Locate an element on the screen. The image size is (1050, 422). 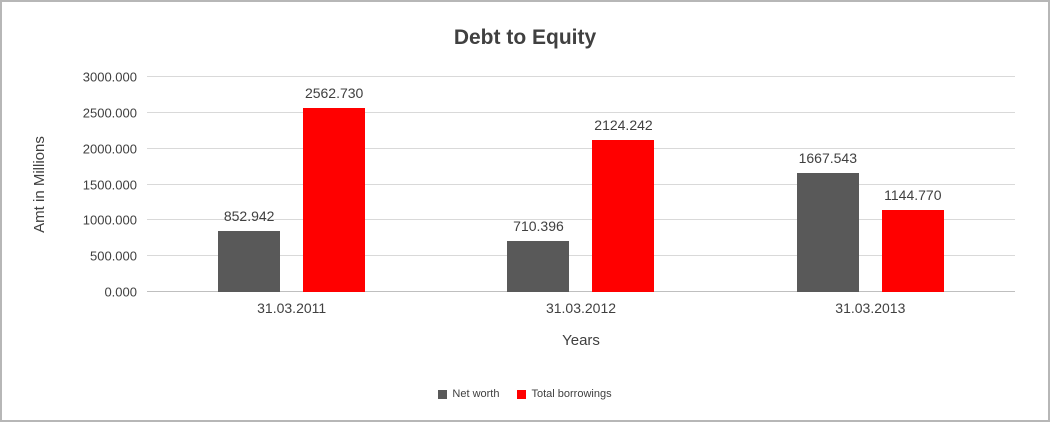
y-tick-label: 2500.000 is located at coordinates (109, 113).